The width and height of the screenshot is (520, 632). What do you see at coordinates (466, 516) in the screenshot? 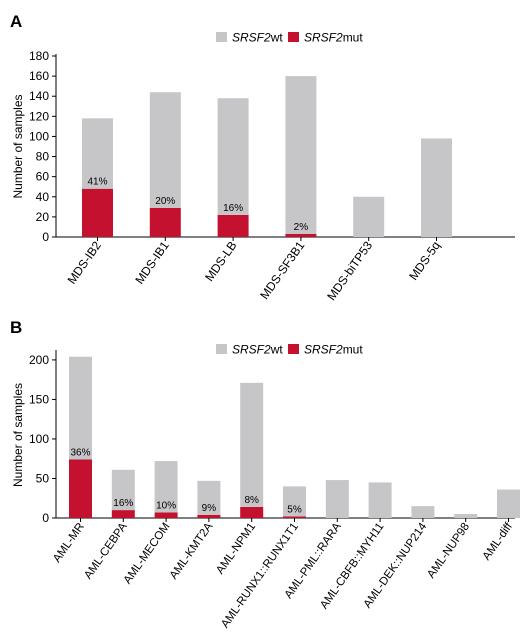
I see `bar-wt-aml-nup98` at bounding box center [466, 516].